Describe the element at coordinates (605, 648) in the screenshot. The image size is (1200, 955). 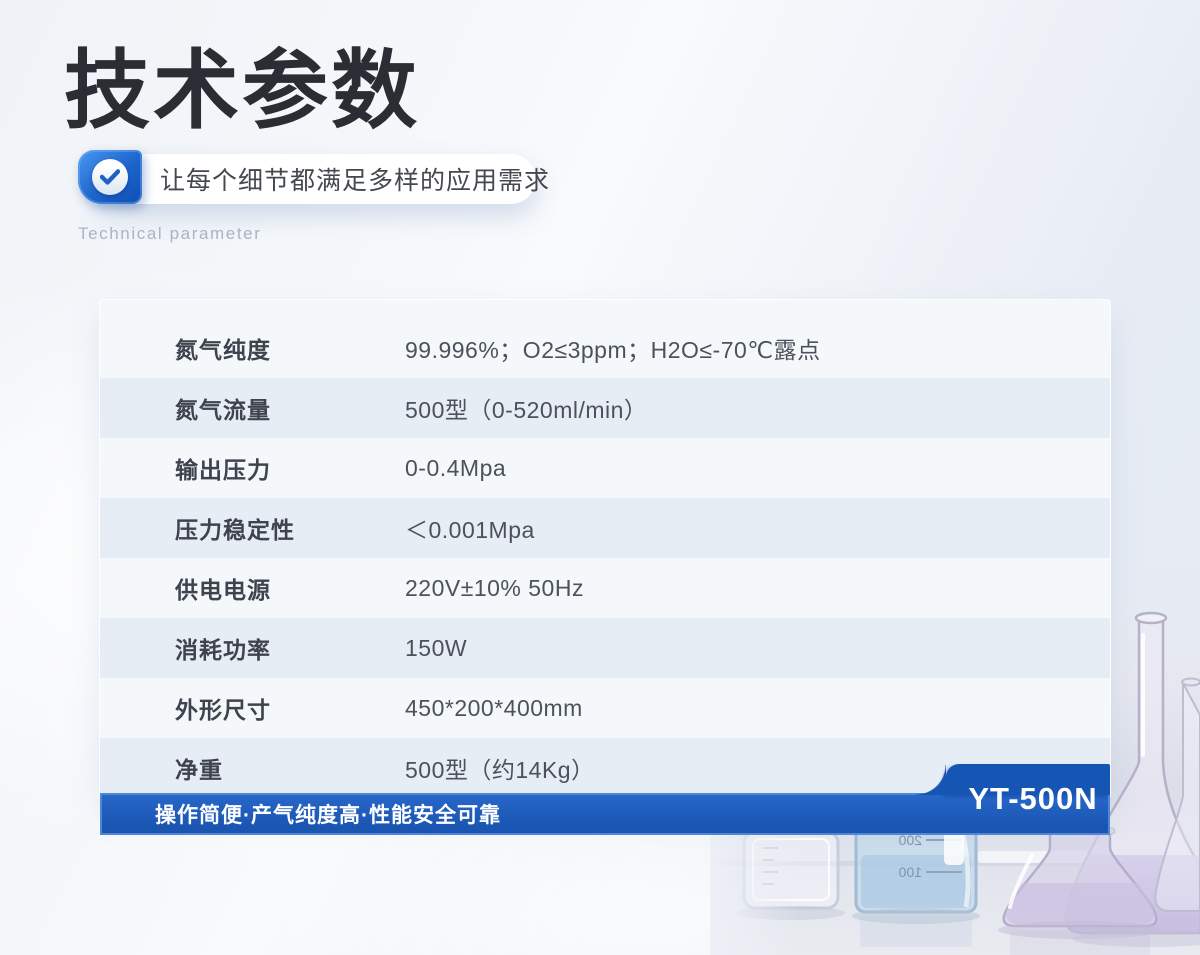
I see `table-row: 消耗功率 150W` at that location.